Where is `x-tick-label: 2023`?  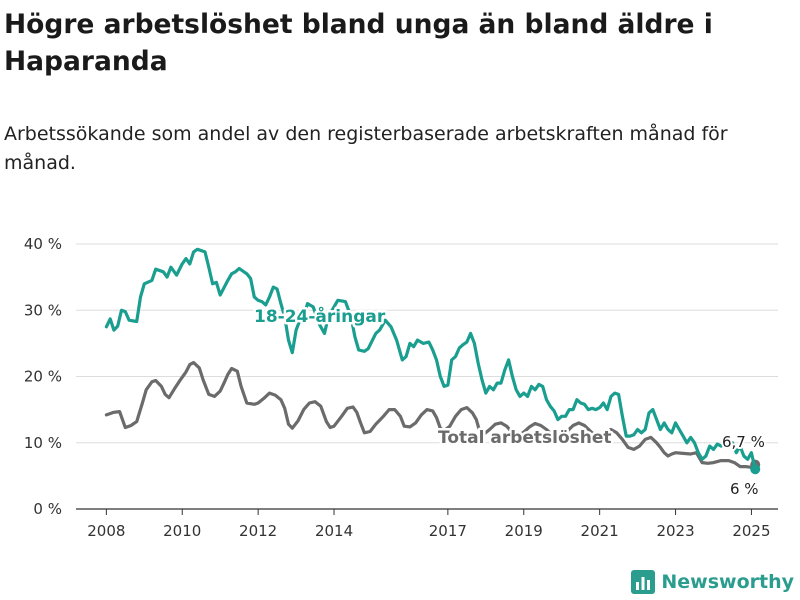 x-tick-label: 2023 is located at coordinates (675, 531).